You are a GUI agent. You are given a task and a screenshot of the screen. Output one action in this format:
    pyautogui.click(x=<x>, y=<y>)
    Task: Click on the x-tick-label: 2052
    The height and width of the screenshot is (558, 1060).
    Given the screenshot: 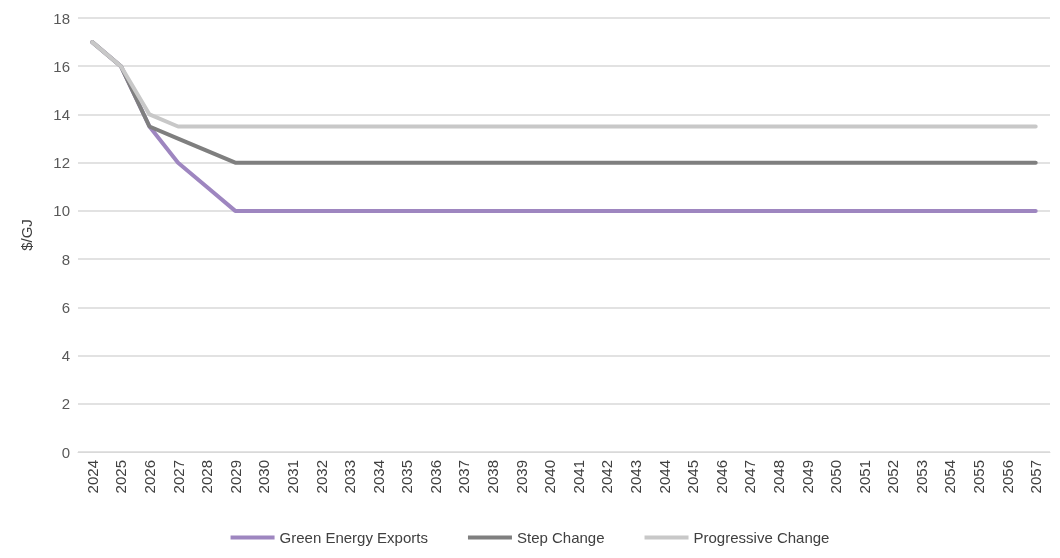 What is the action you would take?
    pyautogui.click(x=893, y=477)
    